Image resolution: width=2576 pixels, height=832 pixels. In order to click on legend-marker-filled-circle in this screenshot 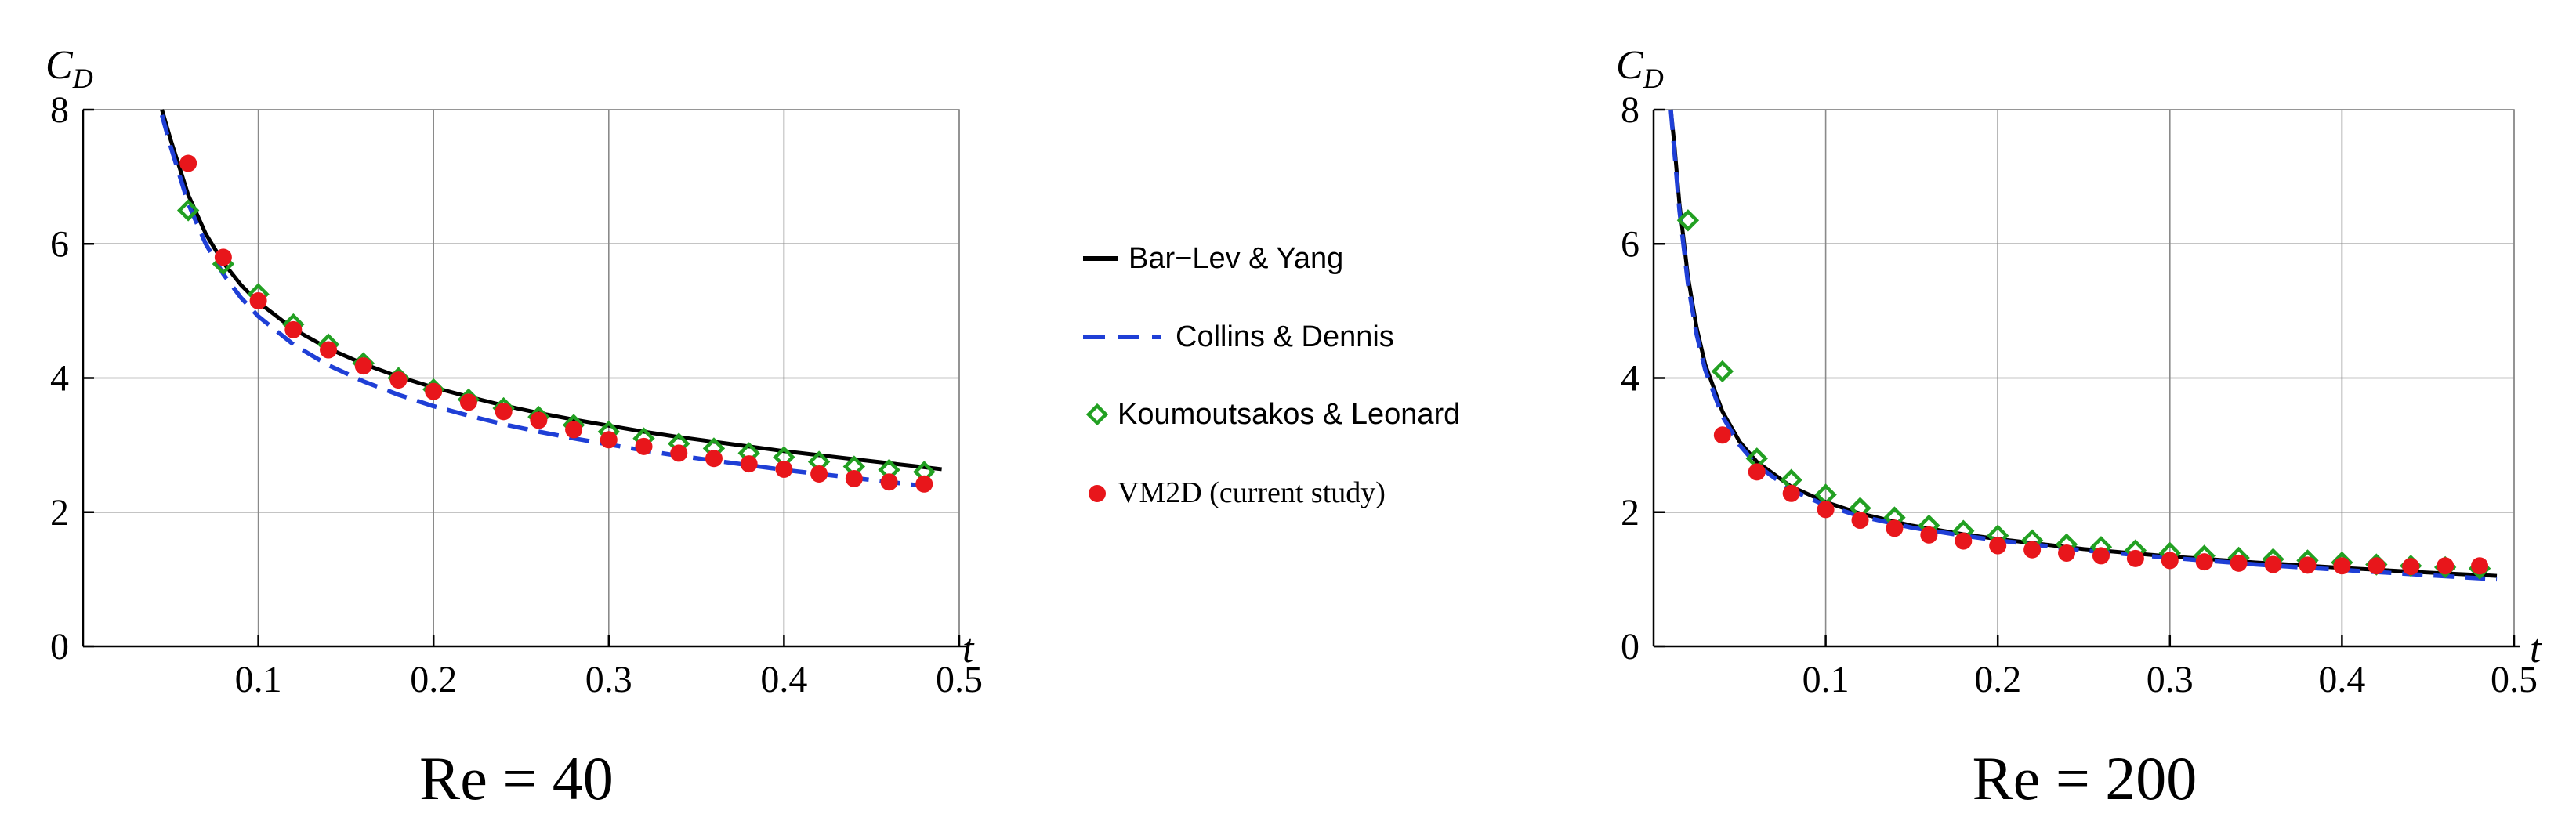, I will do `click(1097, 493)`.